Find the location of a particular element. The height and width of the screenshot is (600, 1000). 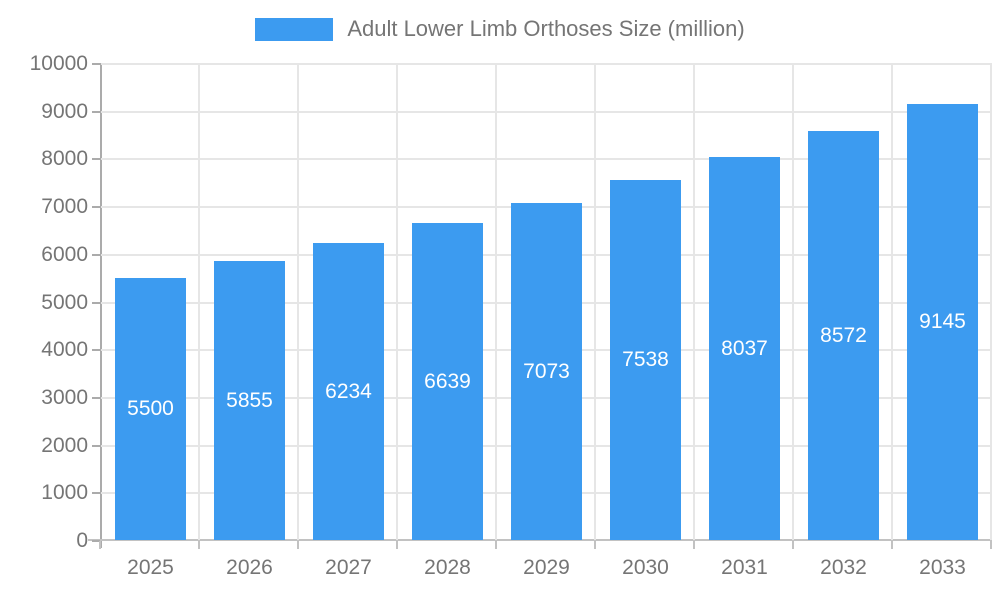

y-tick-label: 8000 is located at coordinates (64, 158).